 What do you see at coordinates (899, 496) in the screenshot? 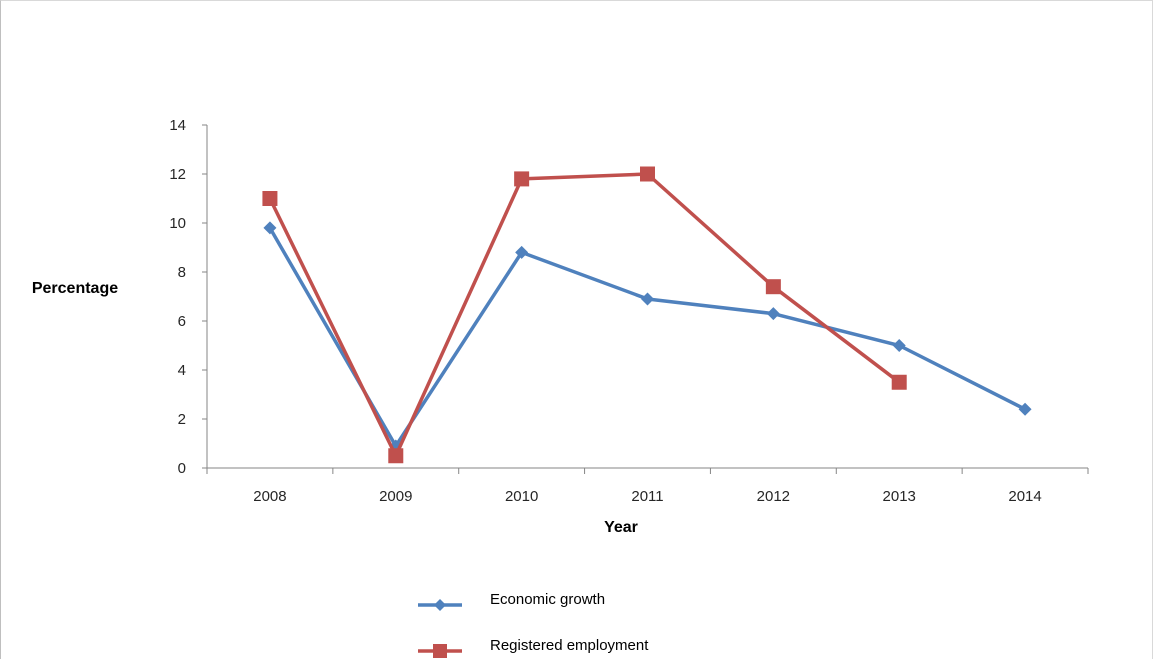
I see `x-tick-label: 2013` at bounding box center [899, 496].